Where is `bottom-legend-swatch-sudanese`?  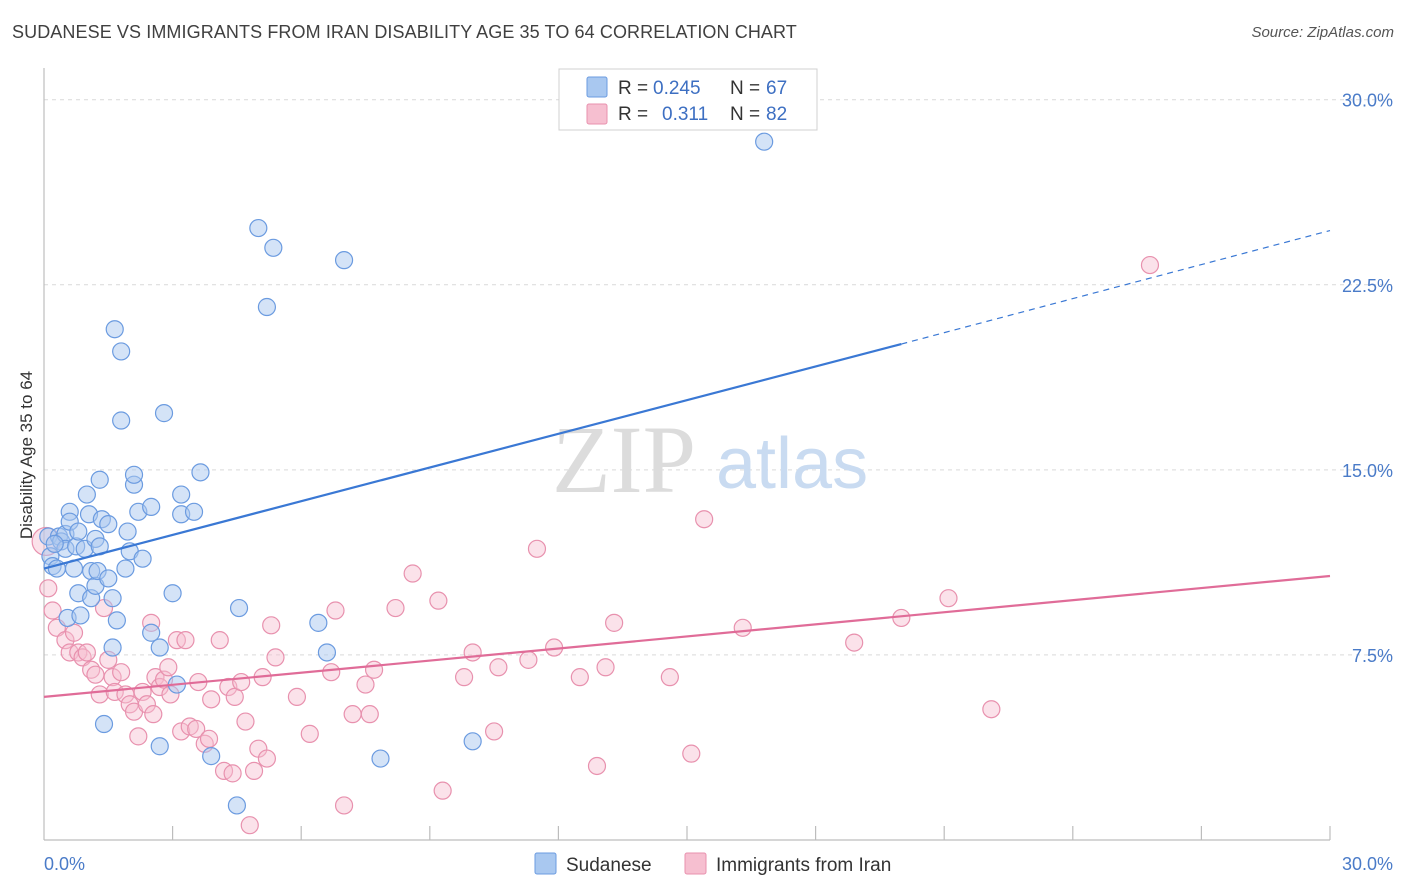
bottom-legend-swatch-sudanese is located at coordinates (545, 863).